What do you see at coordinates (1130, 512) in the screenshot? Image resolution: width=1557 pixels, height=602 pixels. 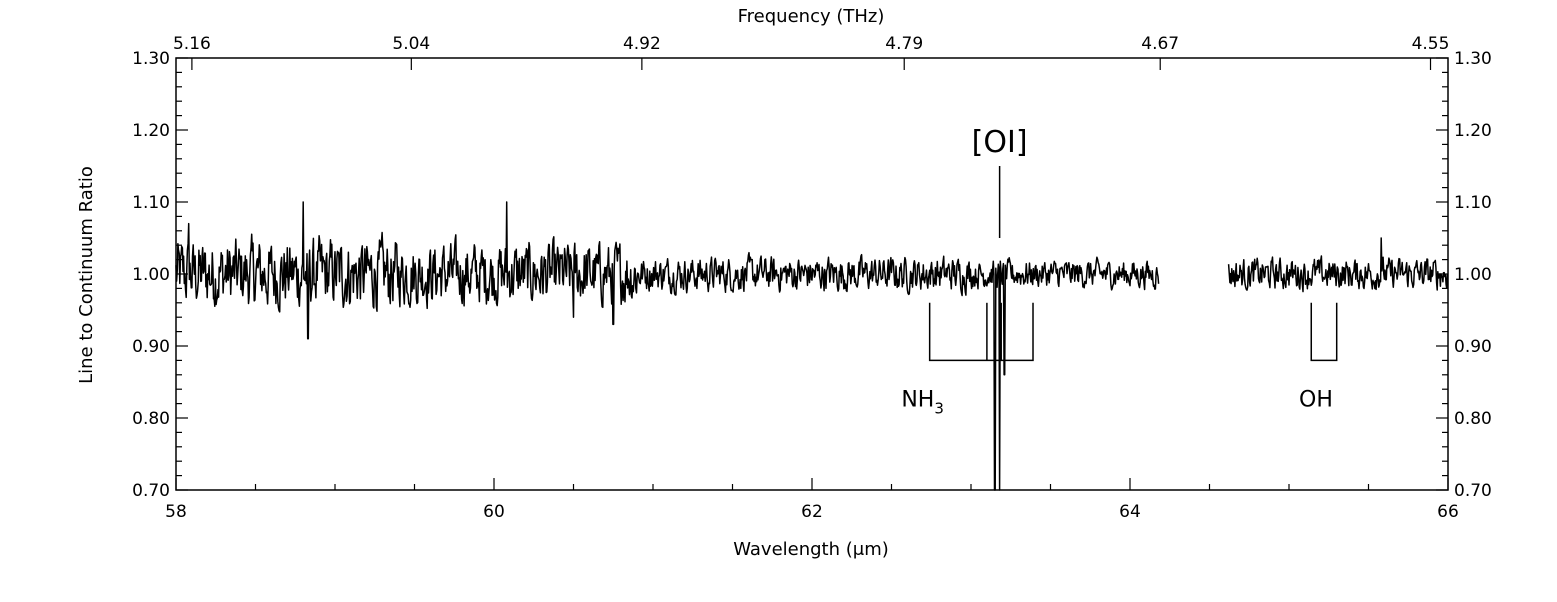 I see `x-tick-label: 64` at bounding box center [1130, 512].